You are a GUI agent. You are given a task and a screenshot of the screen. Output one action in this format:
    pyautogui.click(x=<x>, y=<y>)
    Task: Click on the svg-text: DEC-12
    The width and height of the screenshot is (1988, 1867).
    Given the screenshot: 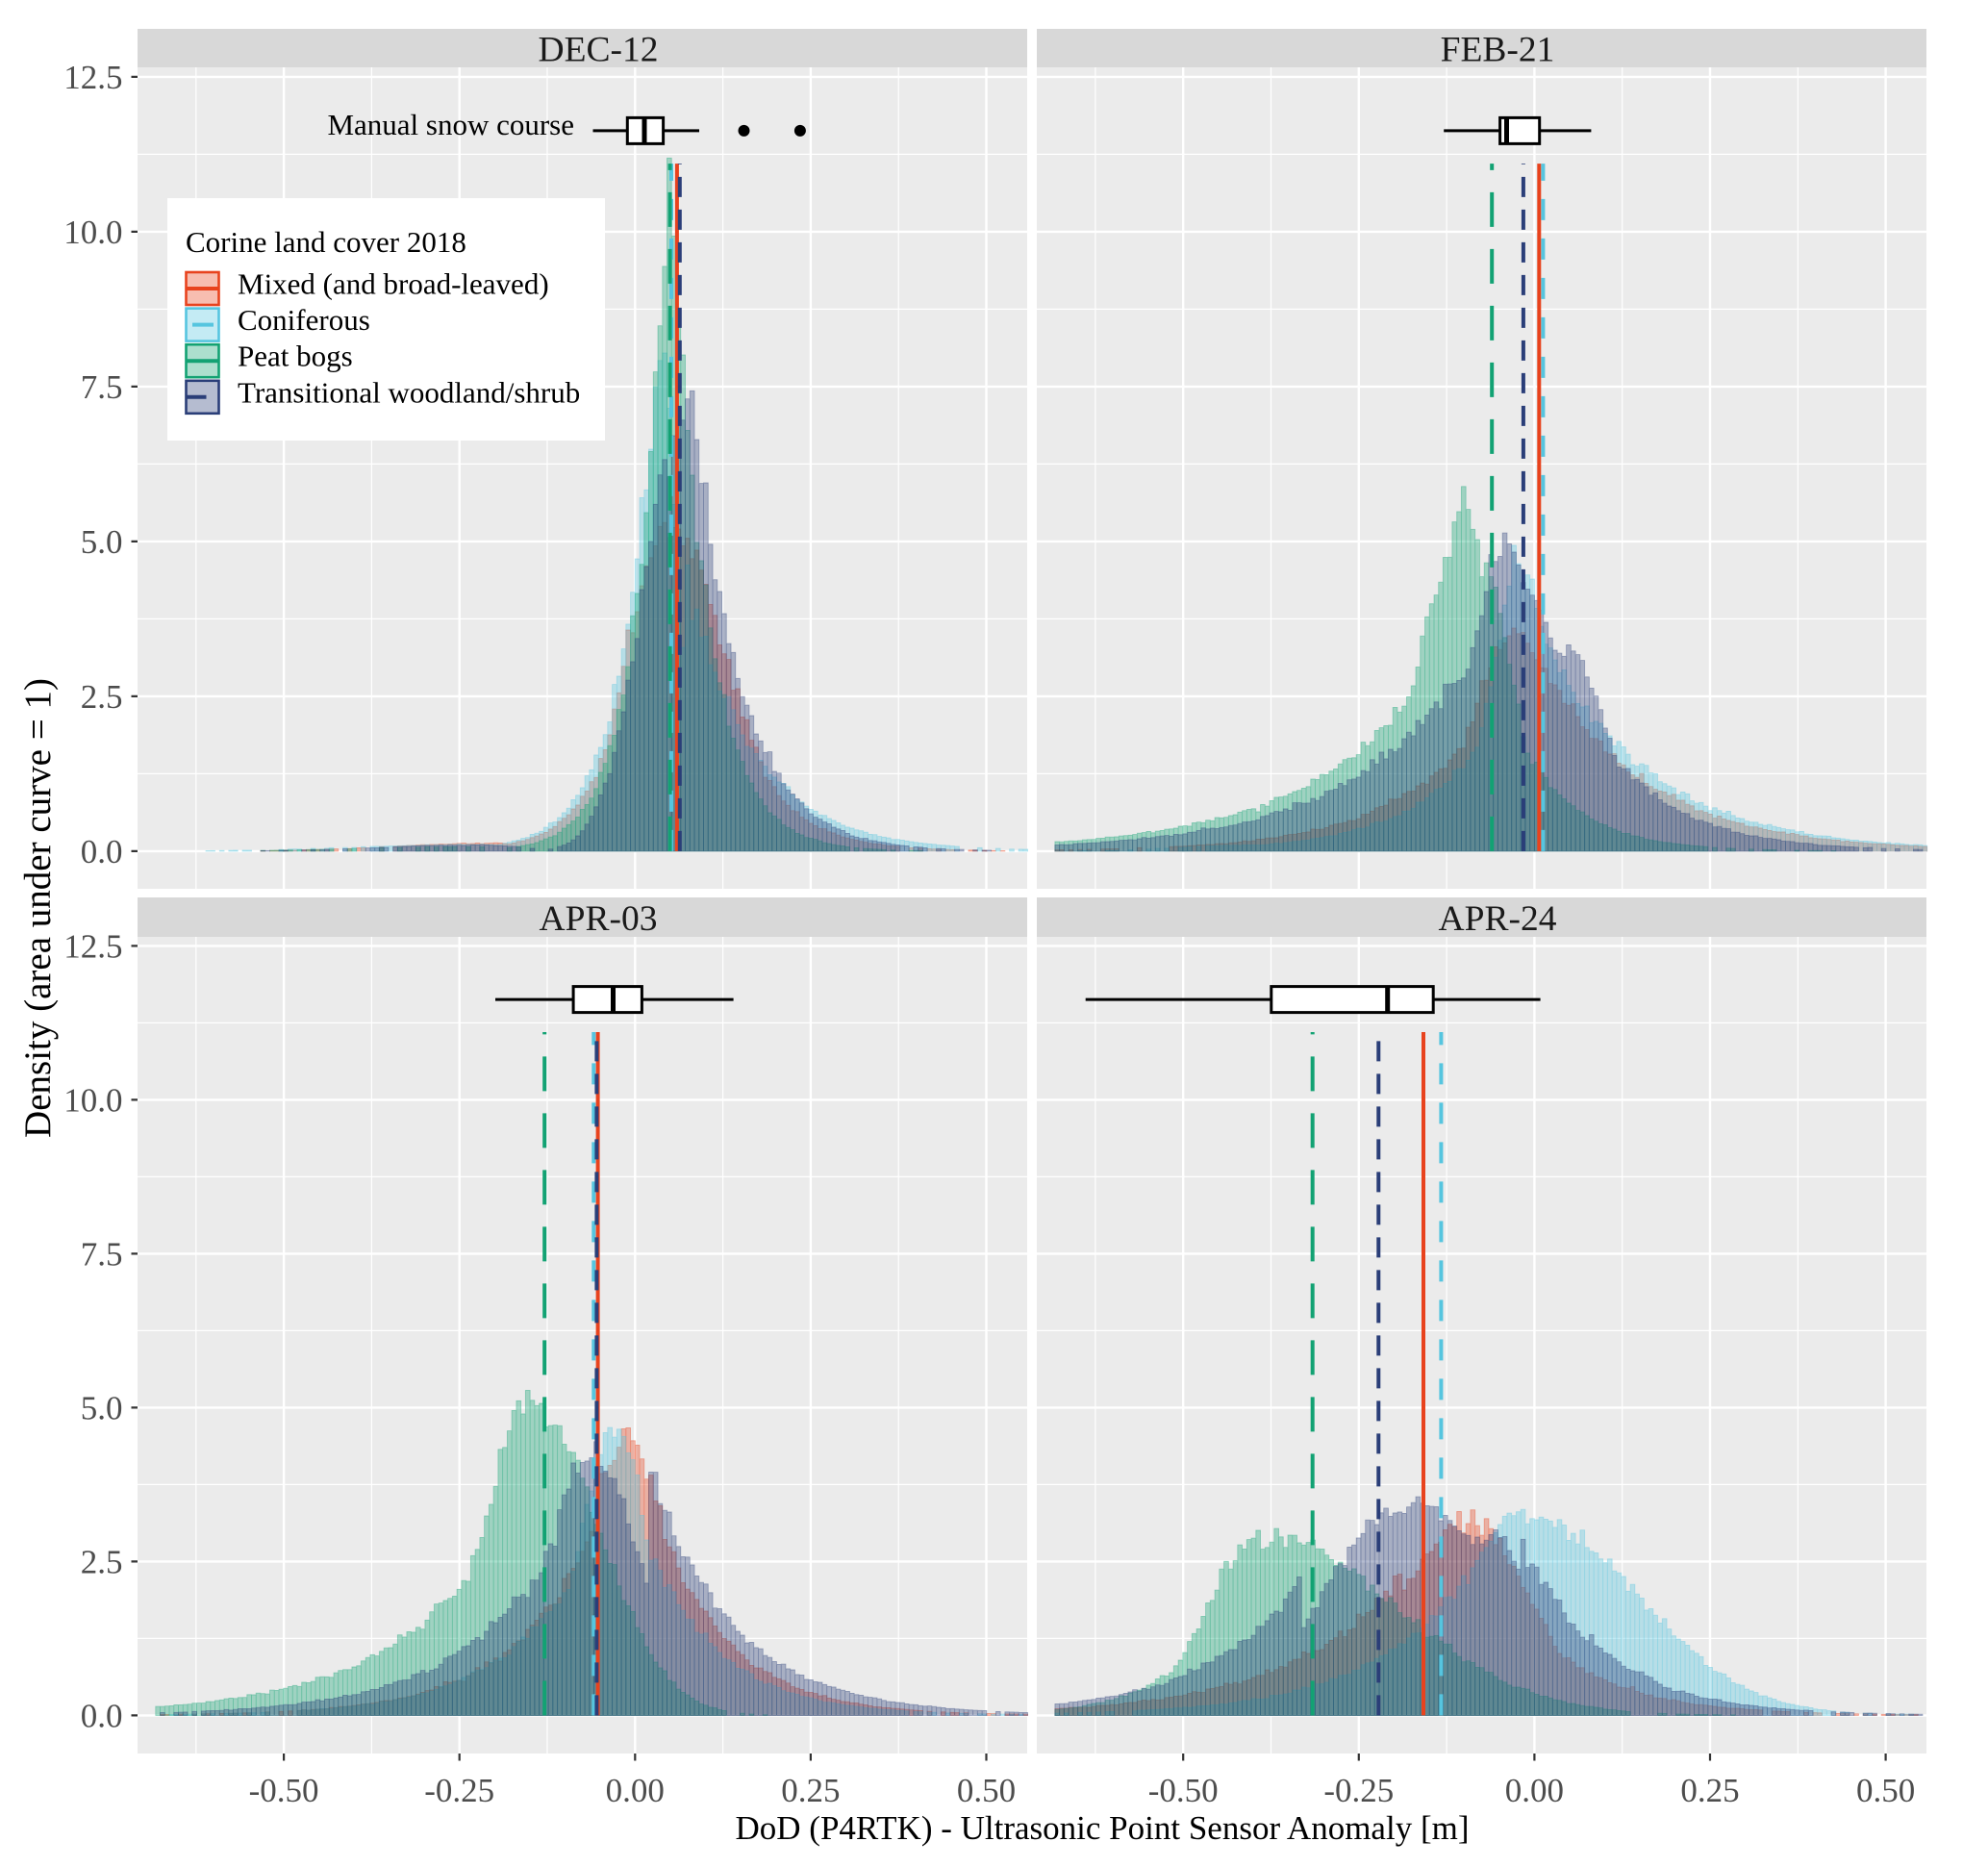 What is the action you would take?
    pyautogui.click(x=599, y=51)
    